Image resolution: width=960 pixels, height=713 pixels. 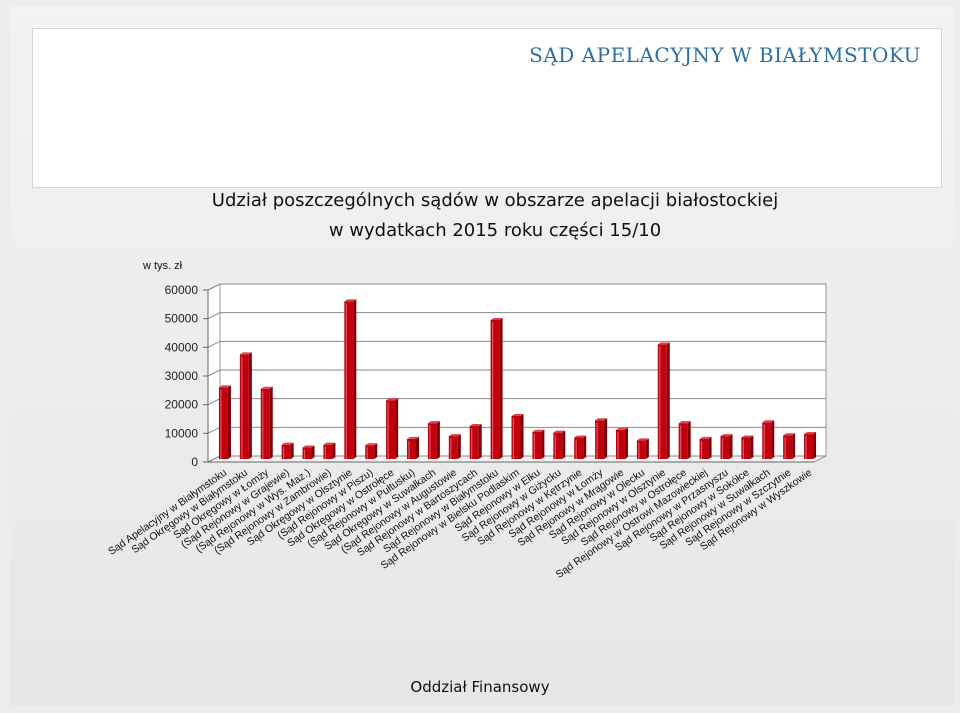 I want to click on y-axis-unit-label: w tys. zł, so click(x=163, y=266).